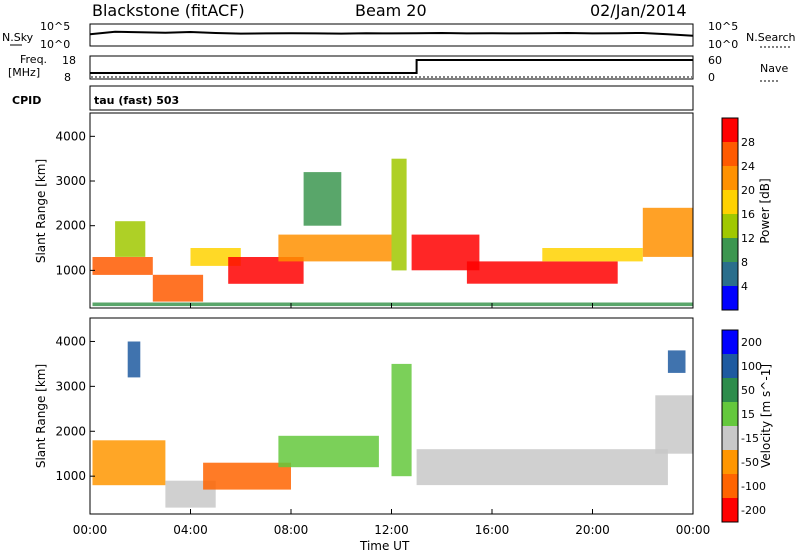 The width and height of the screenshot is (800, 554). Describe the element at coordinates (751, 342) in the screenshot. I see `colorbar-tick-label: 200` at that location.